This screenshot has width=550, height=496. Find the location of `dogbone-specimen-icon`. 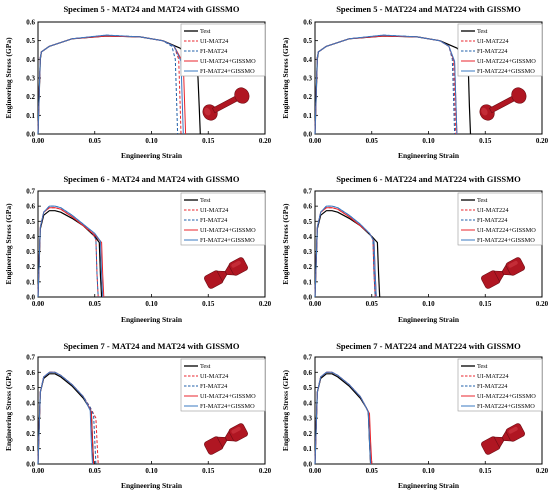

dogbone-specimen-icon is located at coordinates (503, 104).